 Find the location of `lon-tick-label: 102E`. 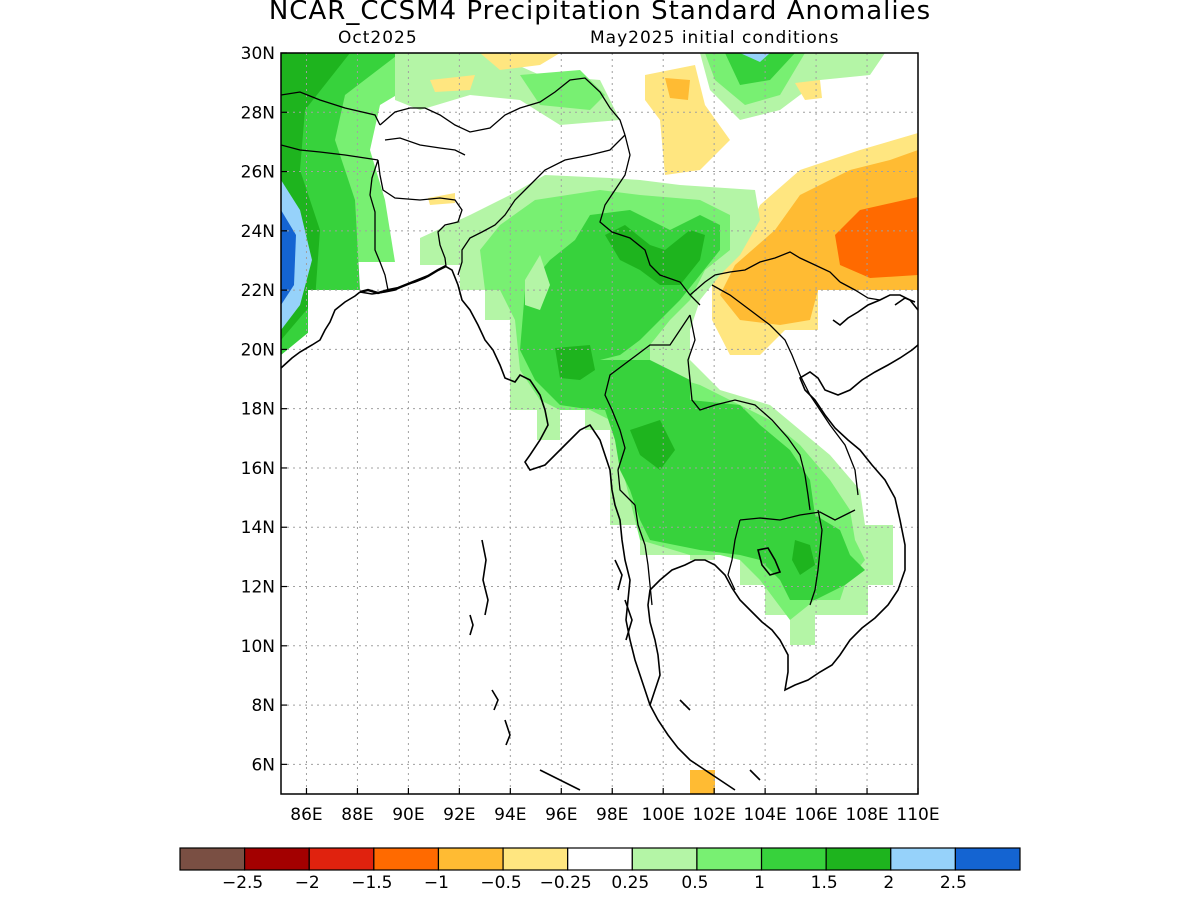

lon-tick-label: 102E is located at coordinates (714, 815).